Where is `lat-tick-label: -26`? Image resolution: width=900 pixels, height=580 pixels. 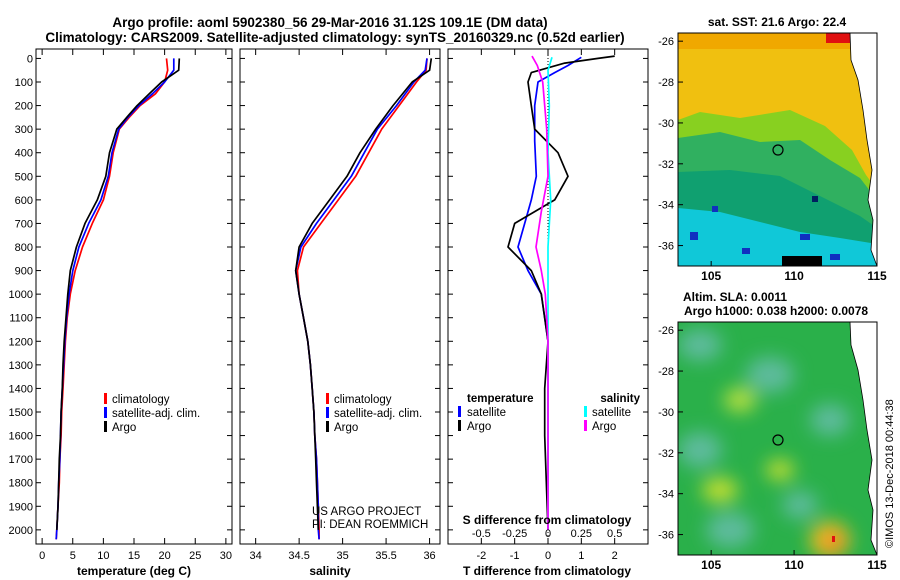
lat-tick-label: -26 is located at coordinates (666, 331).